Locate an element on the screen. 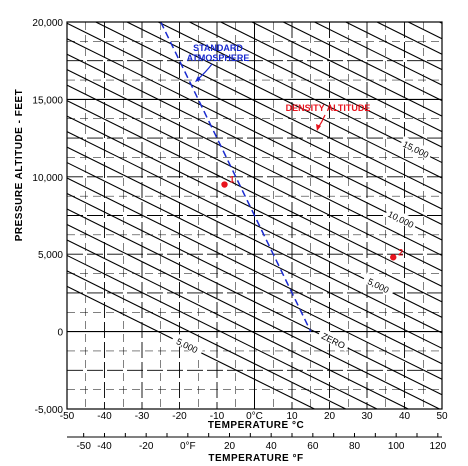  density-altitude-arrowhead is located at coordinates (318, 127).